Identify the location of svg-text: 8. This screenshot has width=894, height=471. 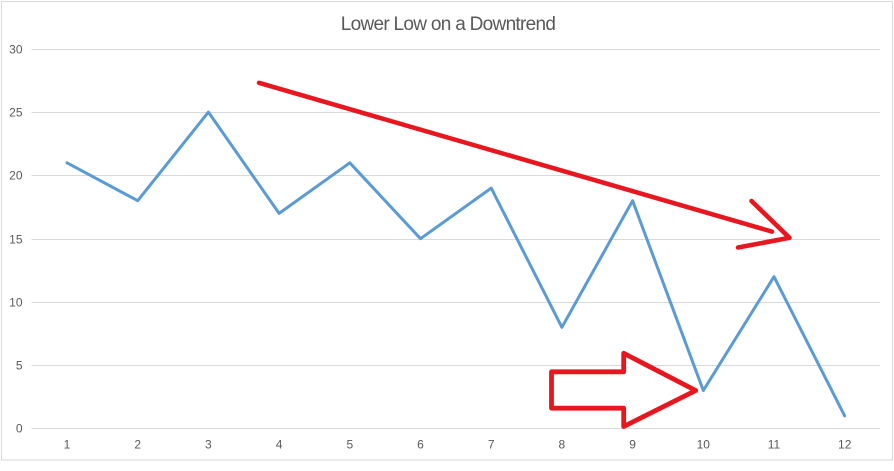
(562, 445).